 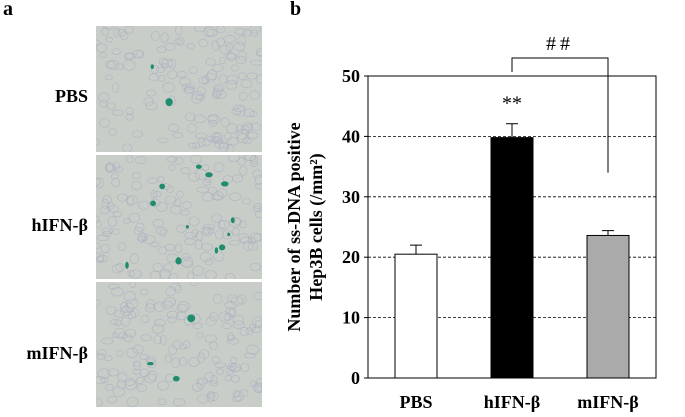 I want to click on micrograph-hifn, so click(x=179, y=217).